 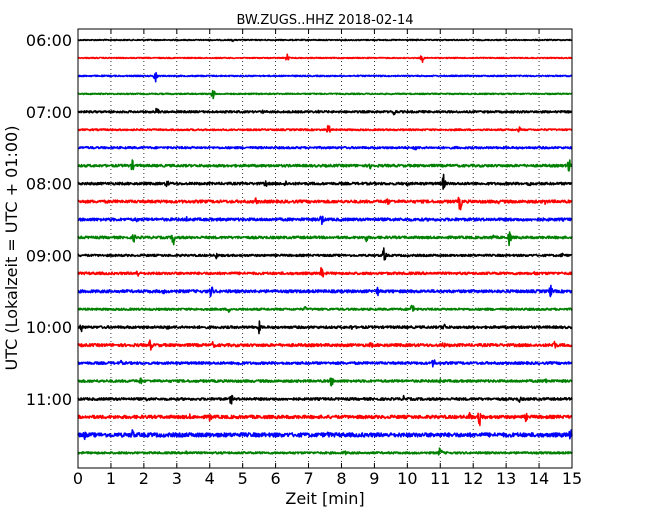 I want to click on x-tick-label: 14, so click(x=539, y=478).